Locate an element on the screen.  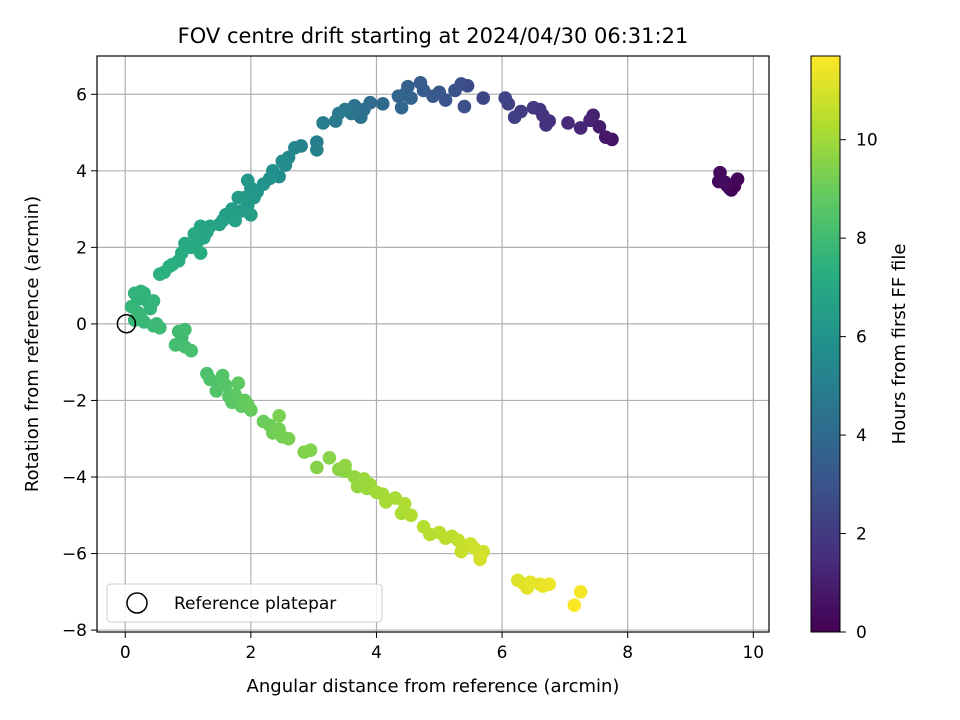
legend-label: Reference platepar is located at coordinates (255, 604).